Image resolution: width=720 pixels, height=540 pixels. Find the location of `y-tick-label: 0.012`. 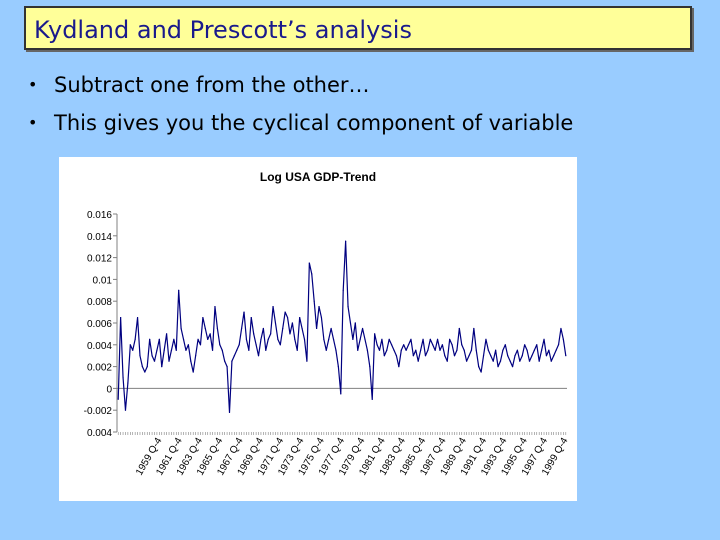

y-tick-label: 0.012 is located at coordinates (99, 259).